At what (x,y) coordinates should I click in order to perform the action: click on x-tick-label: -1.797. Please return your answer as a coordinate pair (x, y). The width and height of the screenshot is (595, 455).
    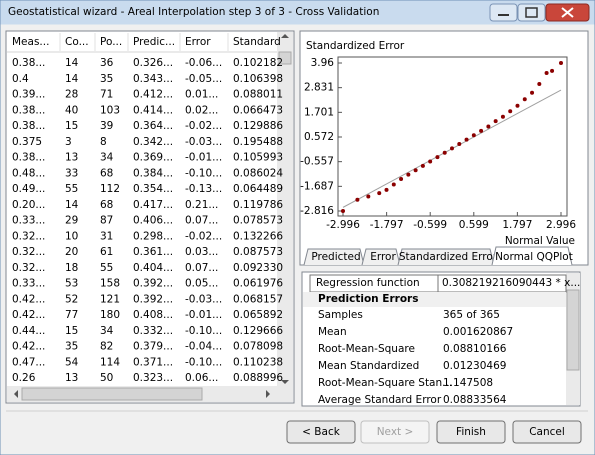
    Looking at the image, I should click on (387, 225).